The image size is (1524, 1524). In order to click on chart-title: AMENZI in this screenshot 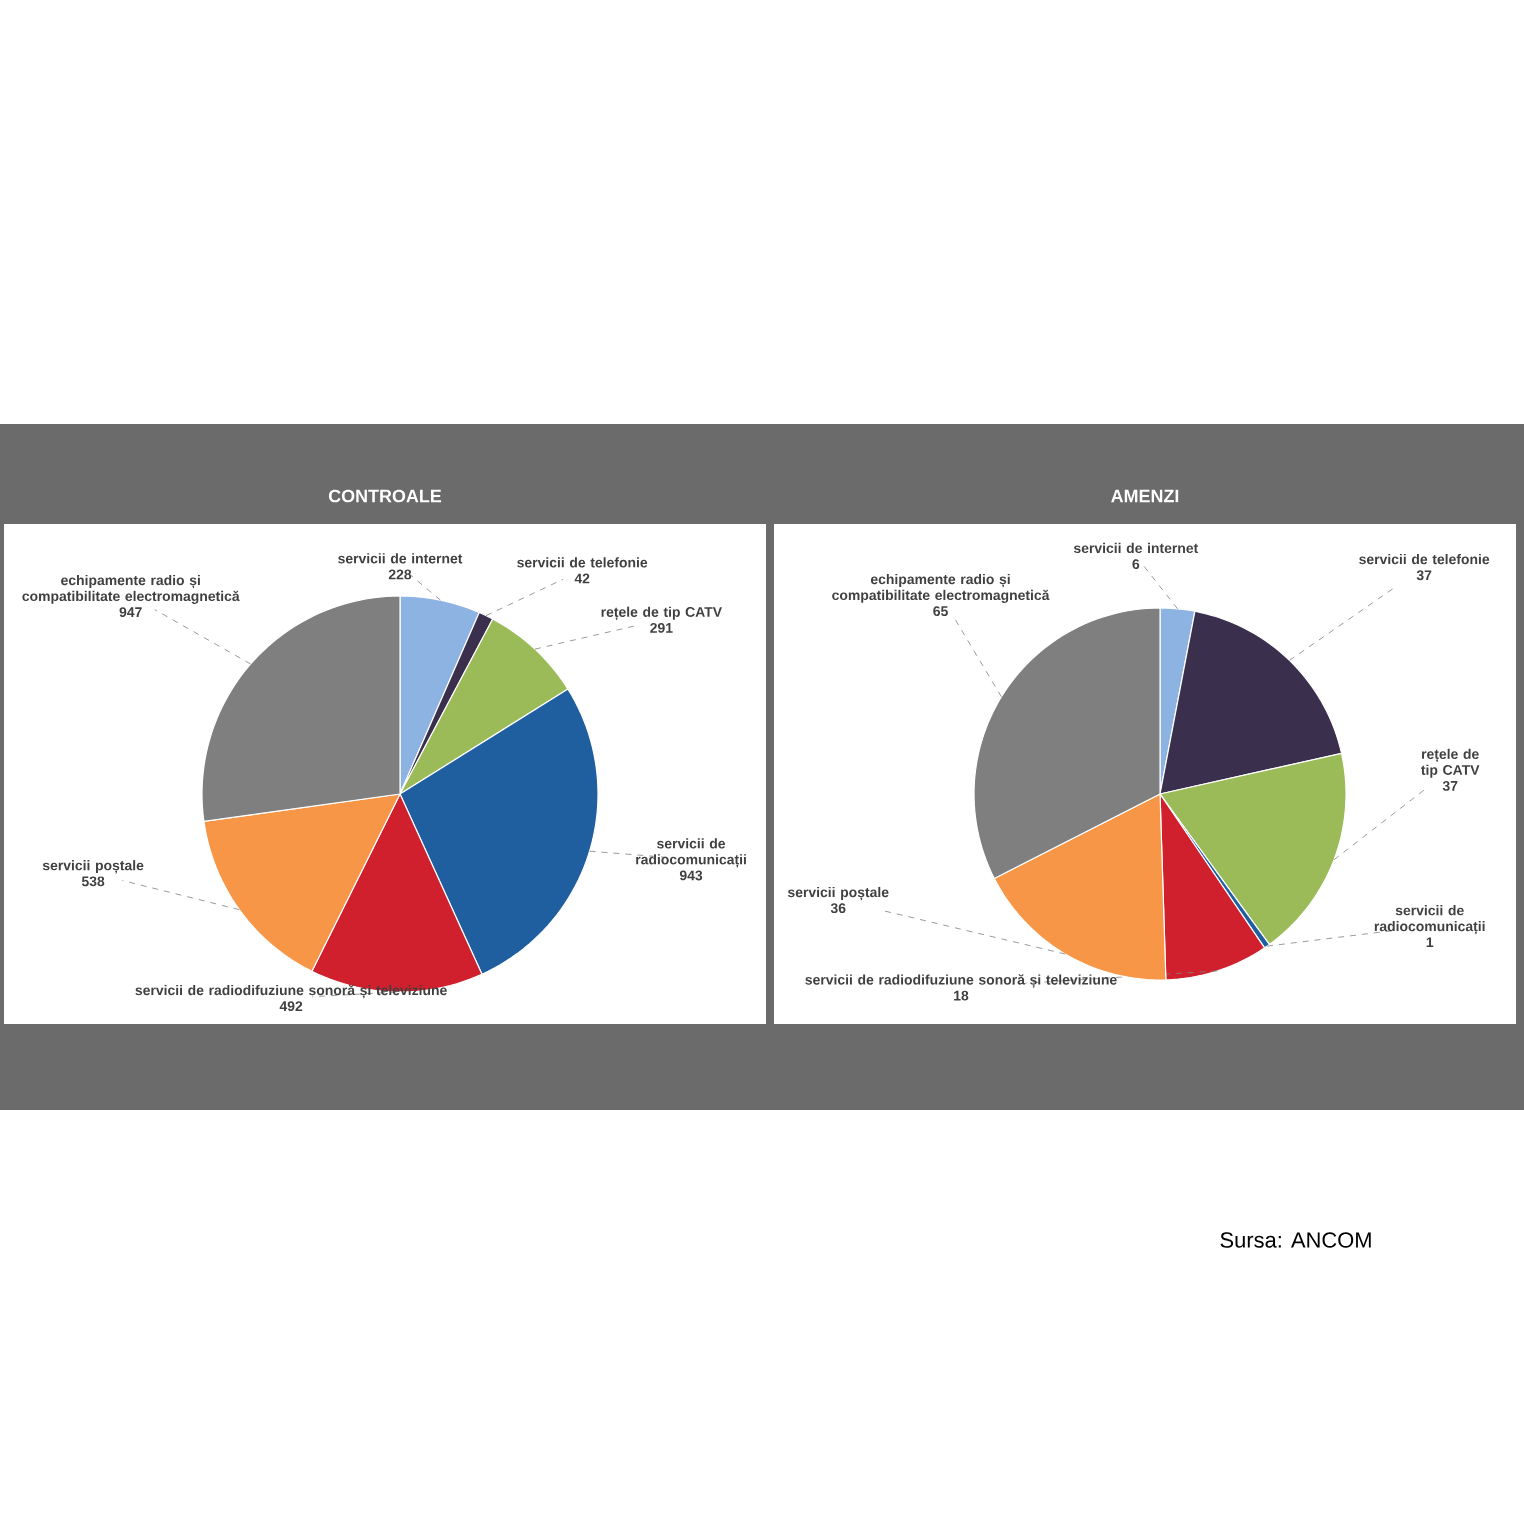, I will do `click(1145, 496)`.